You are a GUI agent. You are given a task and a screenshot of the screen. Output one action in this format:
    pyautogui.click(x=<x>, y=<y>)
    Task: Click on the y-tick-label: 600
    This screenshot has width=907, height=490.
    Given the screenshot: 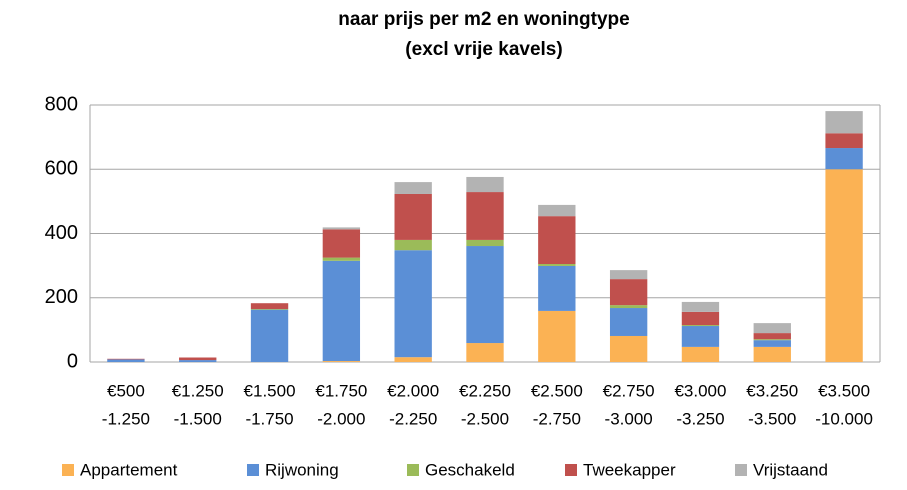 What is the action you would take?
    pyautogui.click(x=61, y=169)
    